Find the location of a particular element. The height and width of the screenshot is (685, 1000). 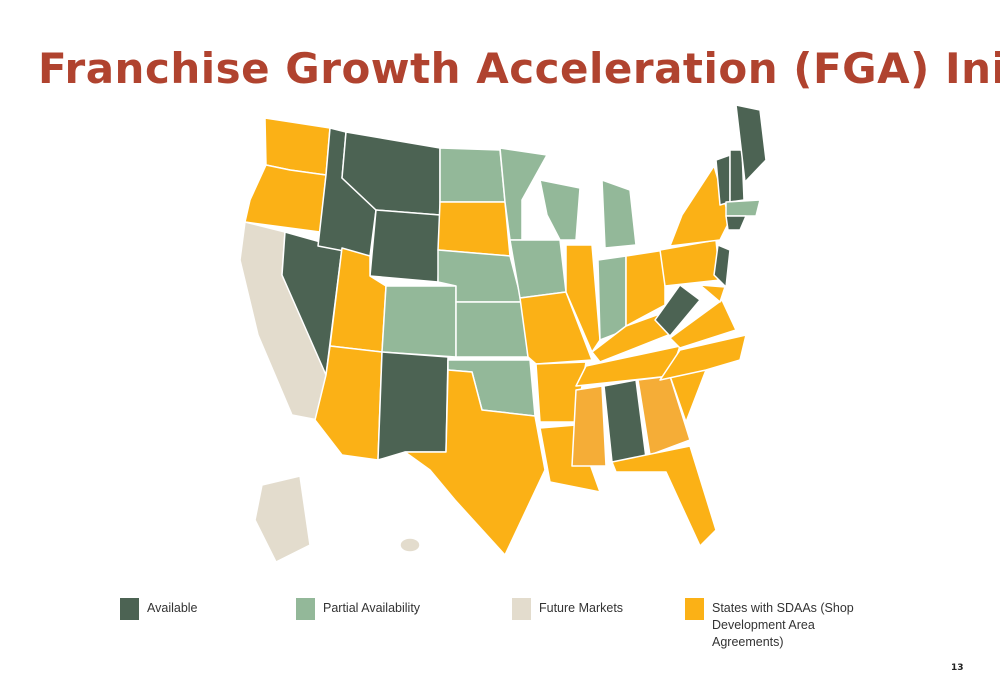

legend-item: Available is located at coordinates (193, 609).